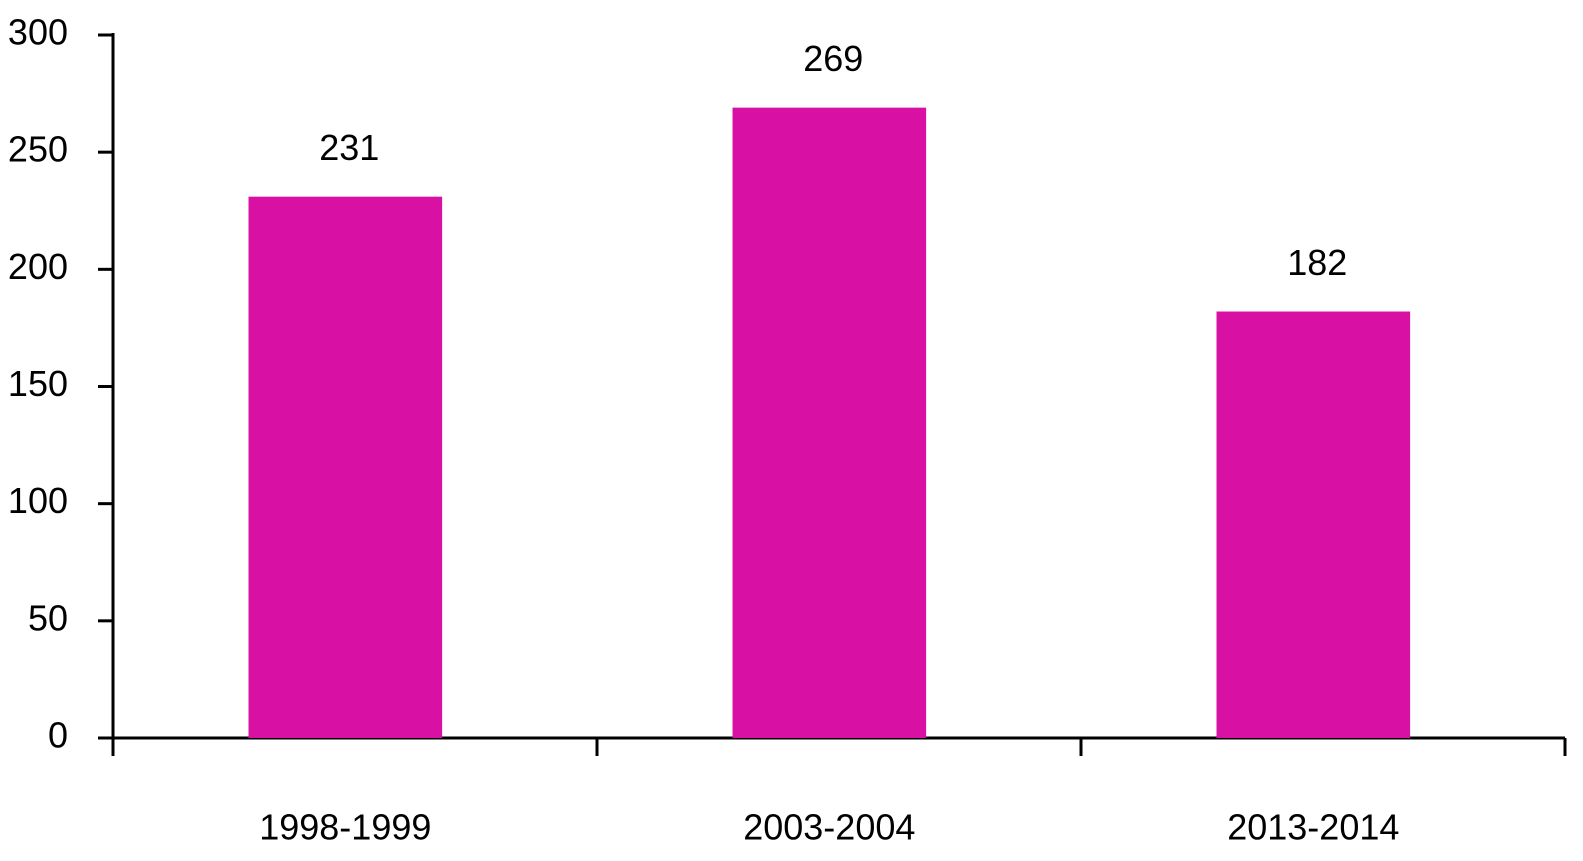  I want to click on value-label: 269, so click(833, 58).